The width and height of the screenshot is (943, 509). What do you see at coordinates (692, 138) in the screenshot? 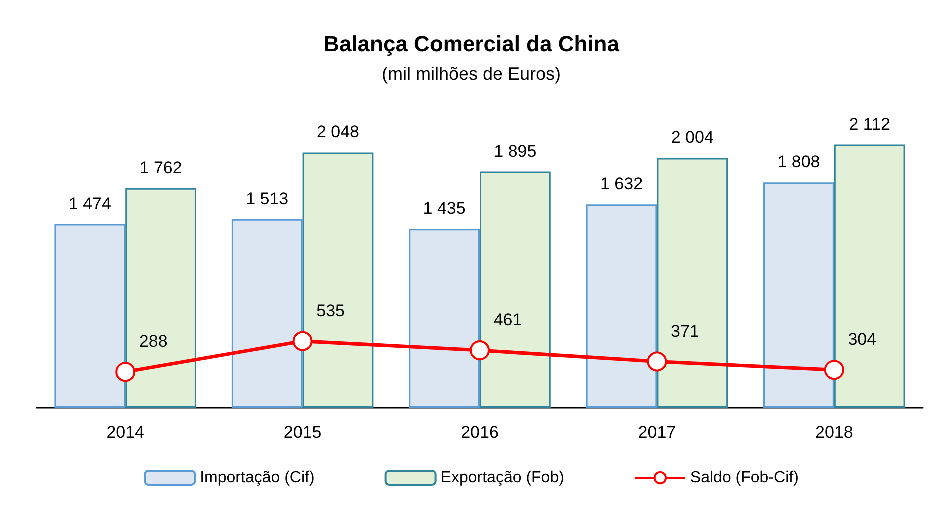
I see `data-label: 2 004` at bounding box center [692, 138].